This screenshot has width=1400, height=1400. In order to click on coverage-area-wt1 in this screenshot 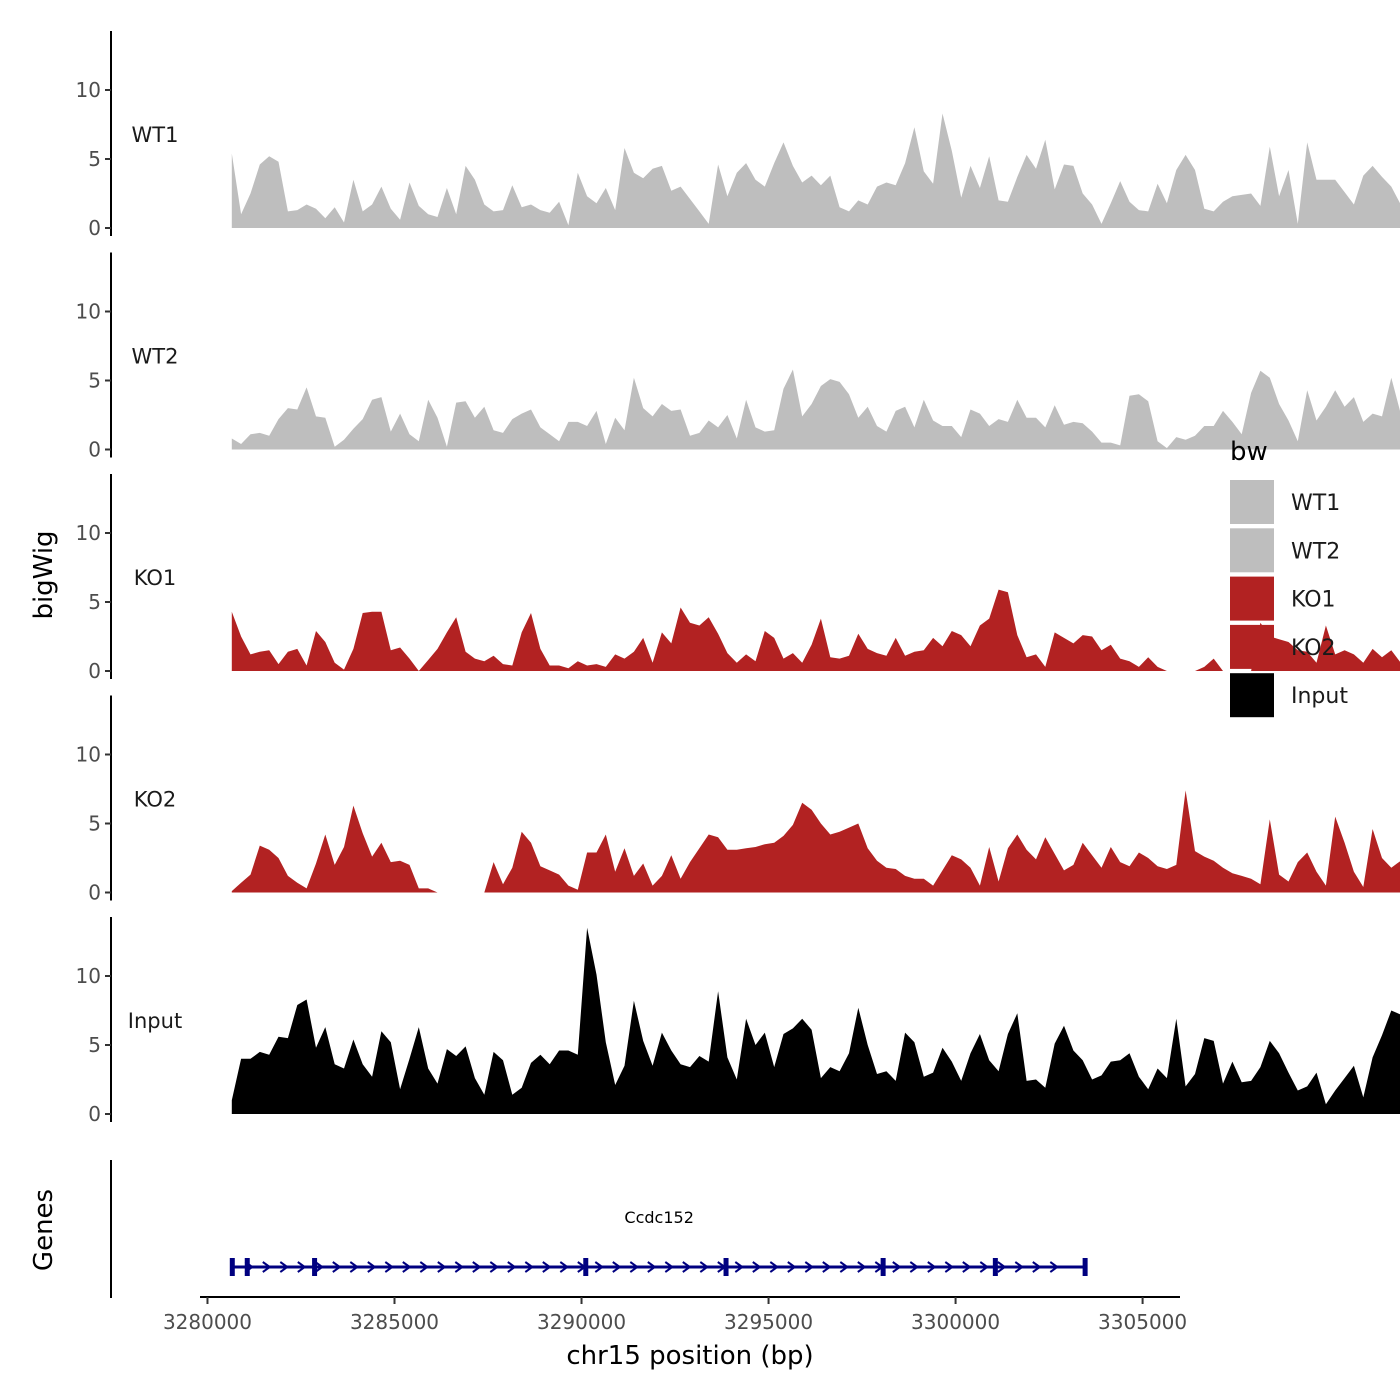, I will do `click(815, 170)`.